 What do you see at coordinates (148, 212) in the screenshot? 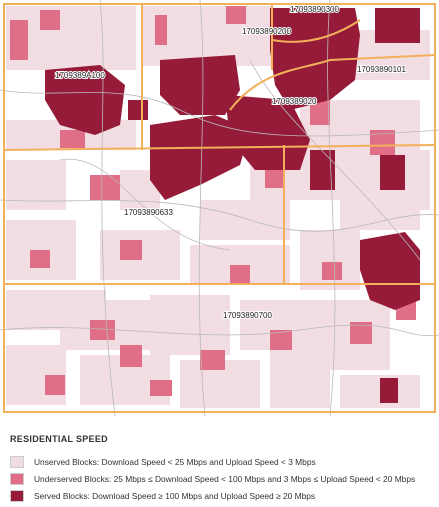
I see `tract-label: 17093890633` at bounding box center [148, 212].